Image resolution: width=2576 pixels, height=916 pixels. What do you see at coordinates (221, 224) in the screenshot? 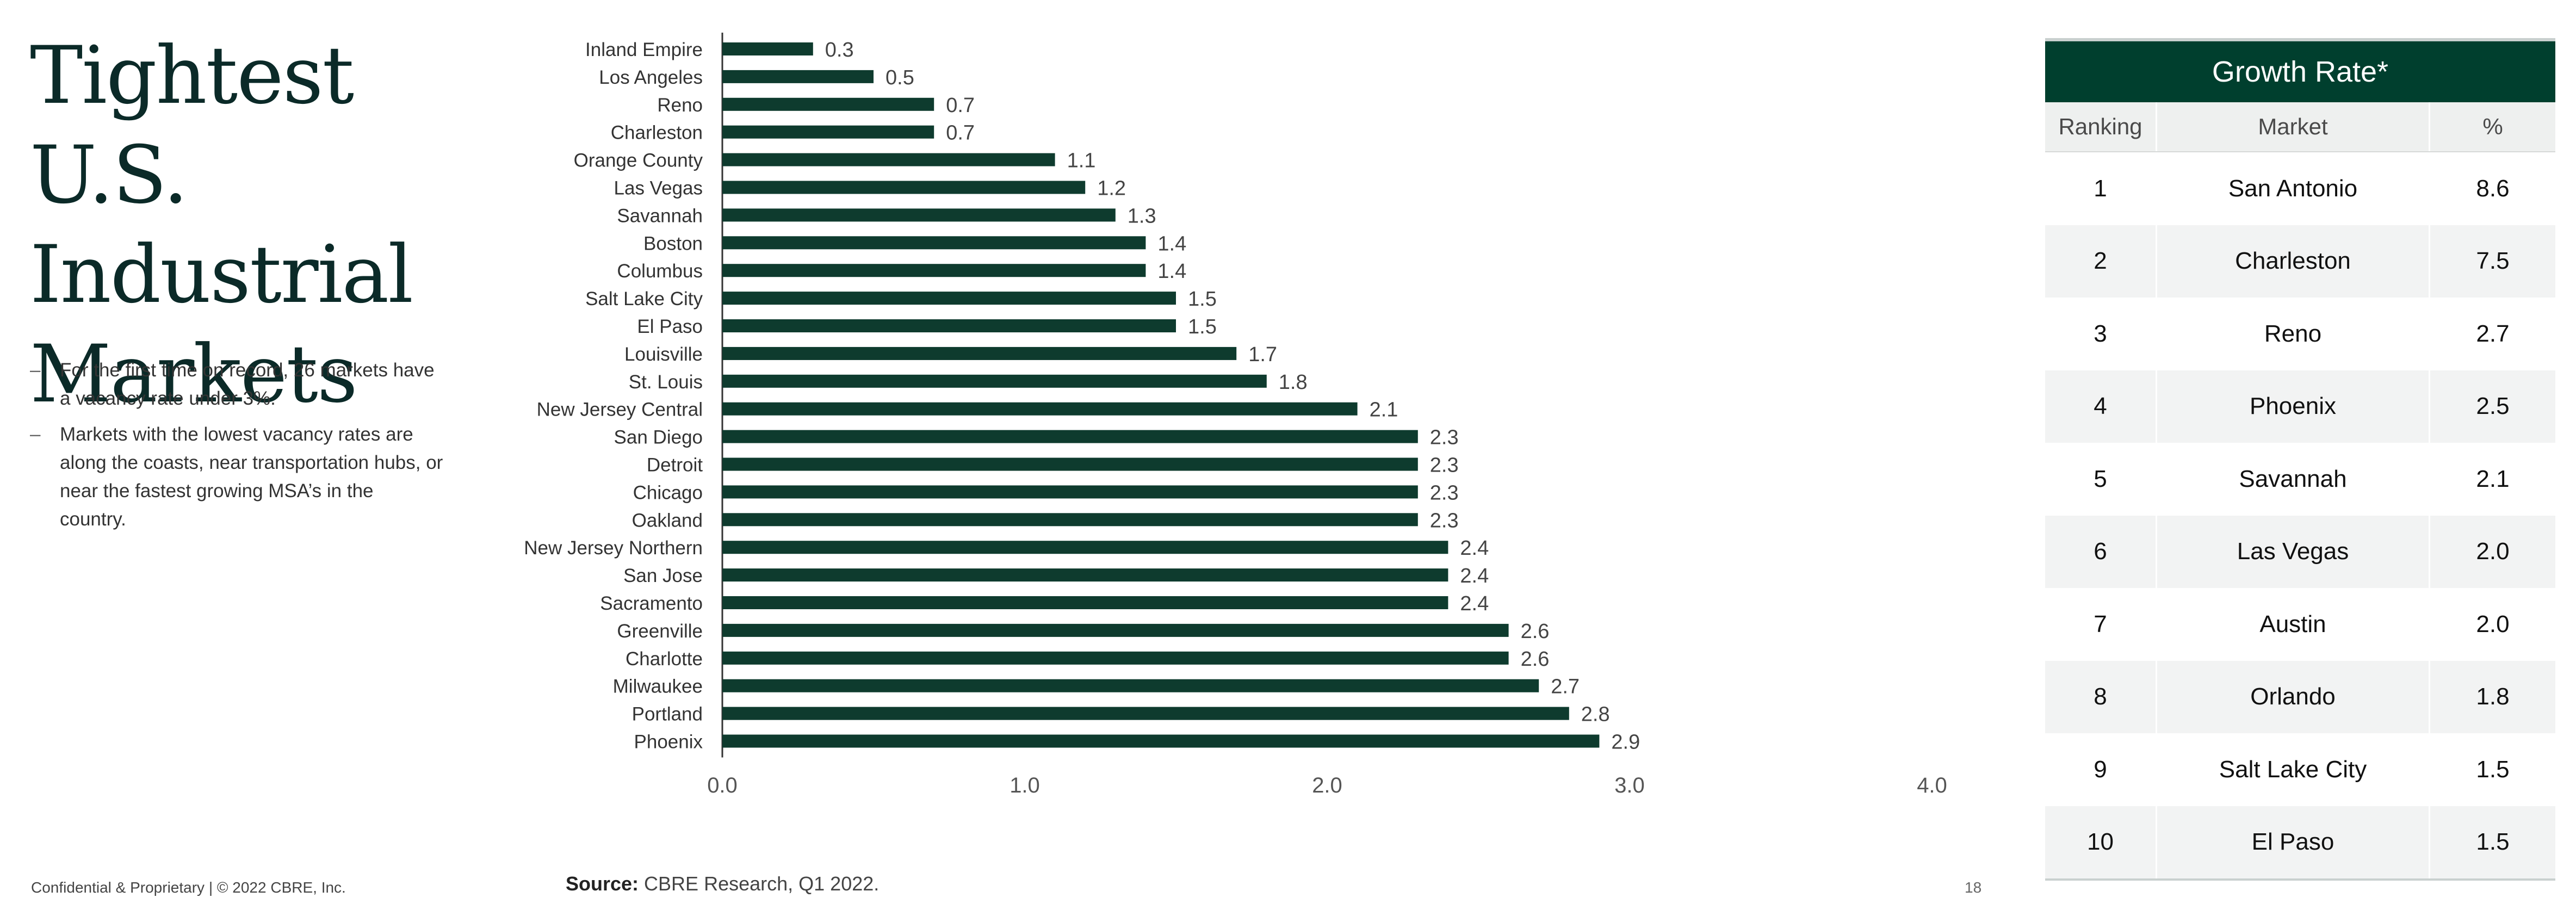
I see `page-title: Tightest U.S. Industrial Markets` at bounding box center [221, 224].